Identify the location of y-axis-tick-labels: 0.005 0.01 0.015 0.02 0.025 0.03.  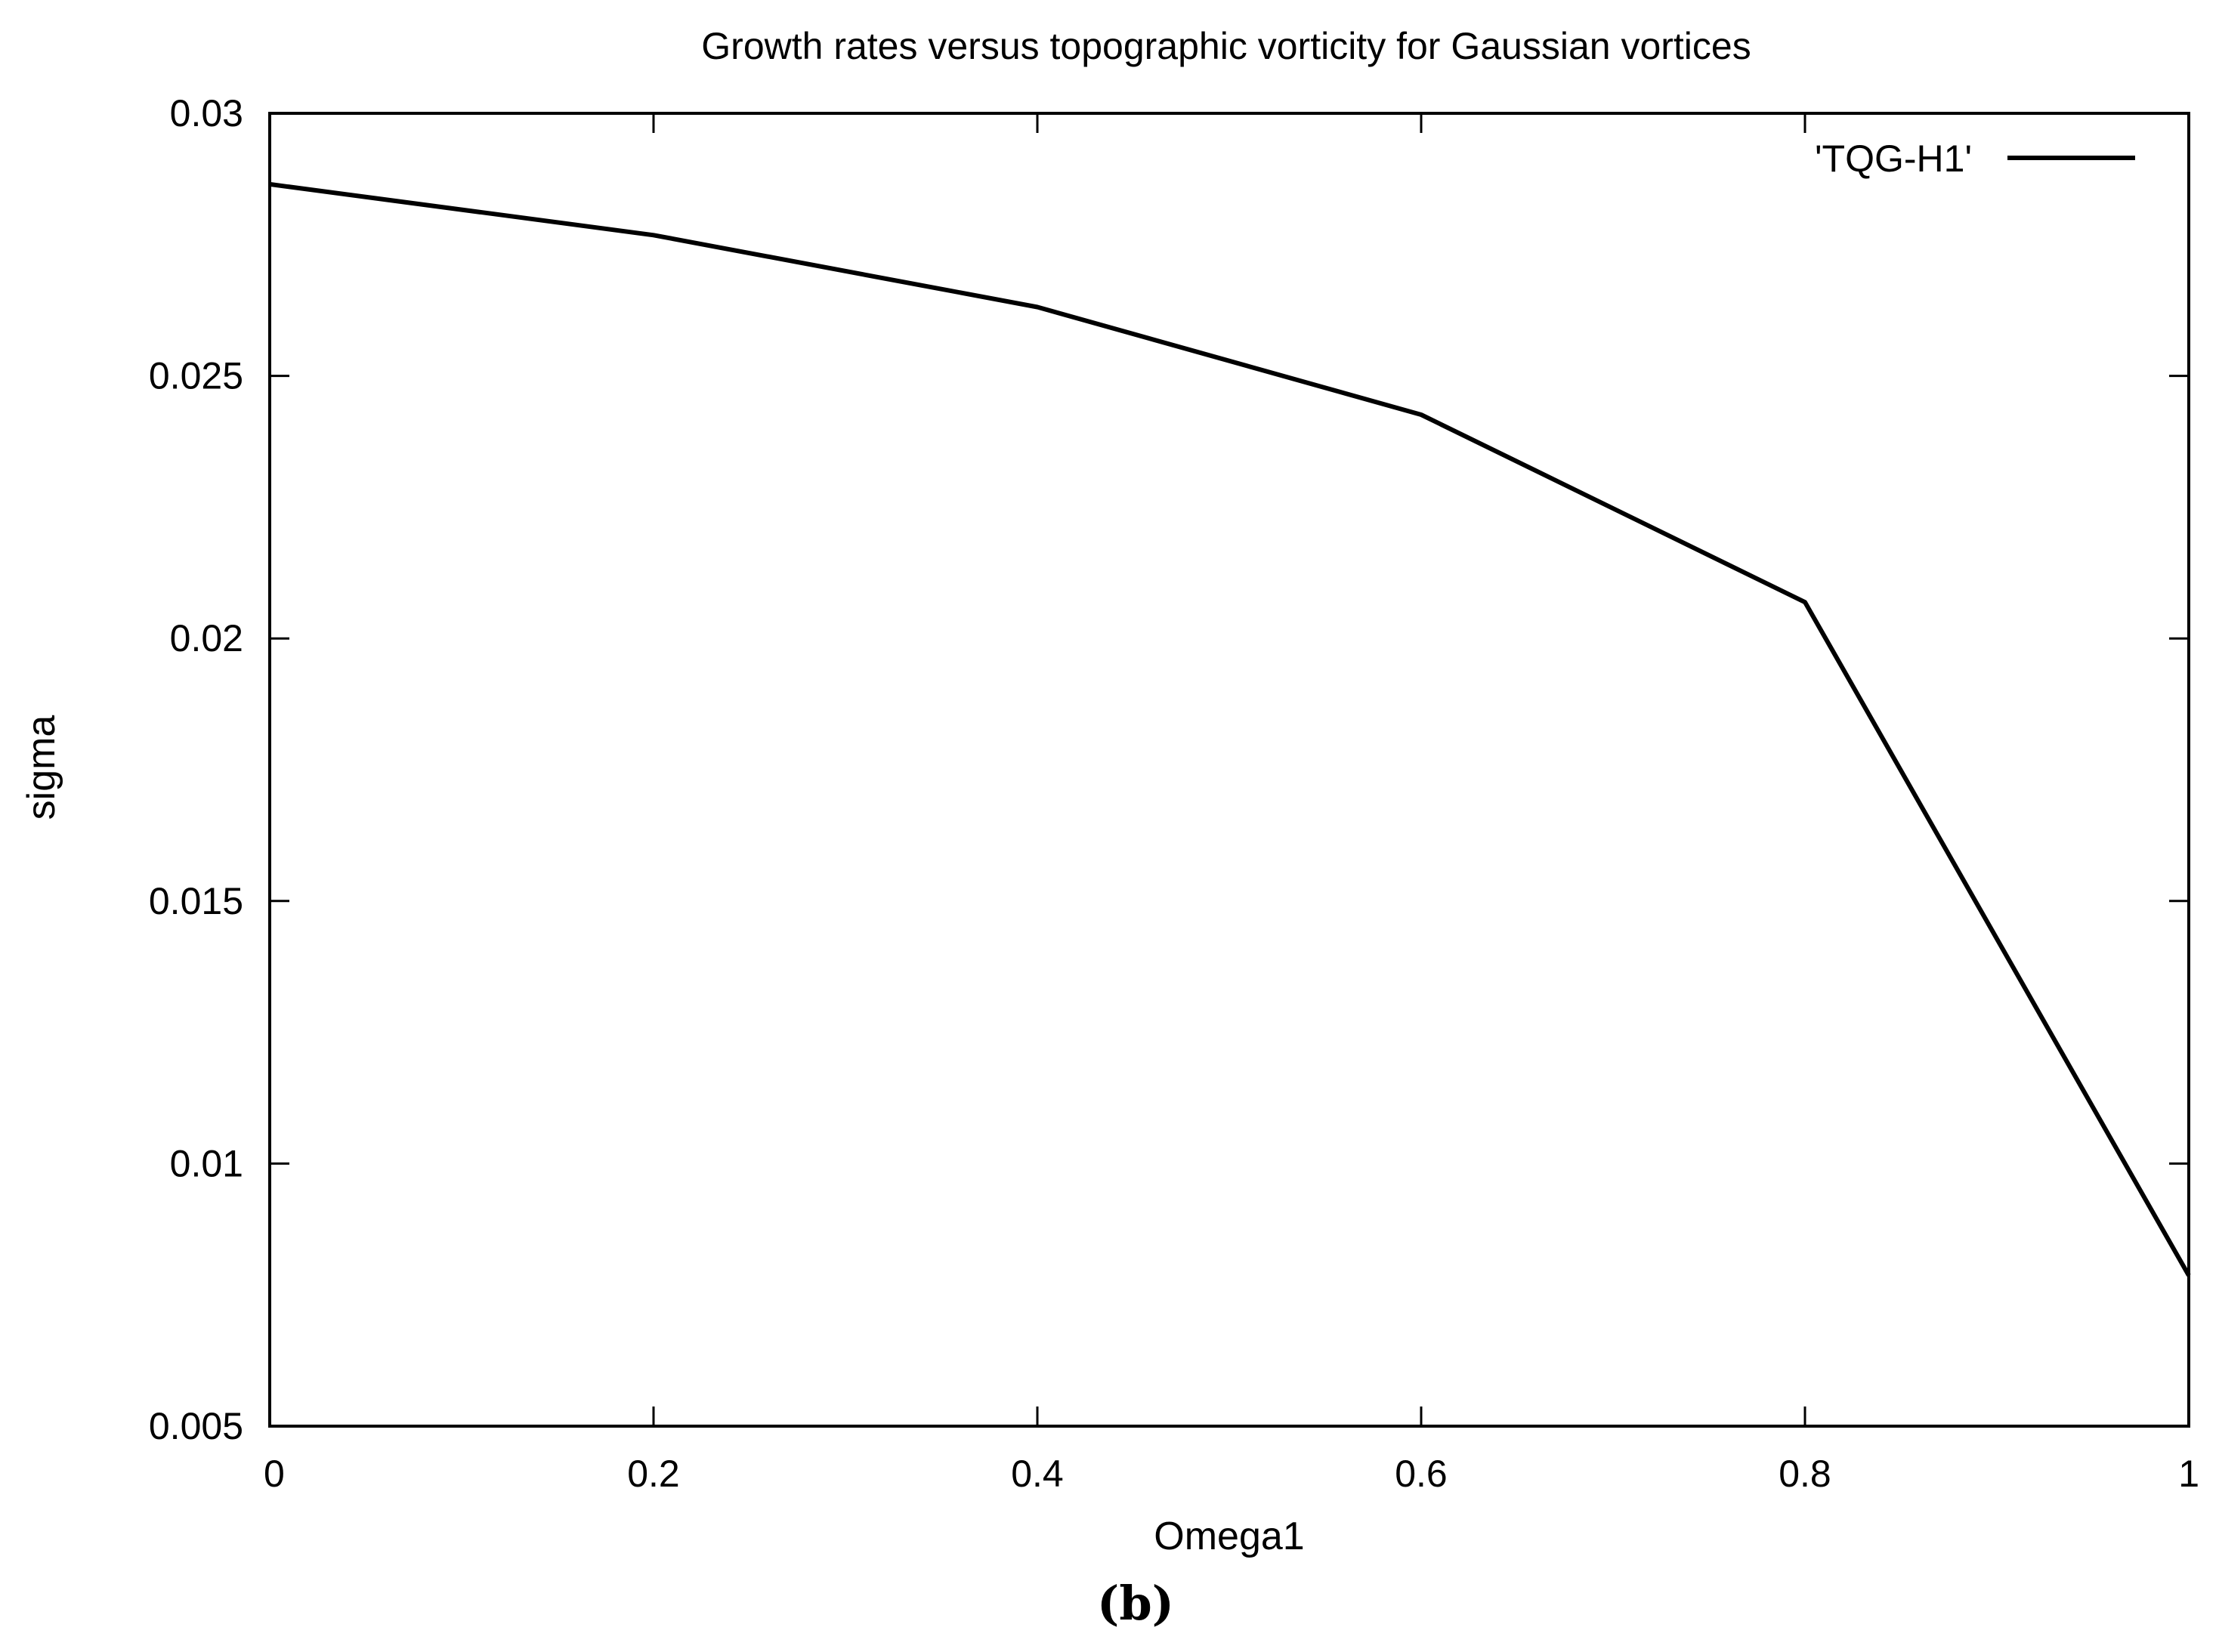
(196, 769).